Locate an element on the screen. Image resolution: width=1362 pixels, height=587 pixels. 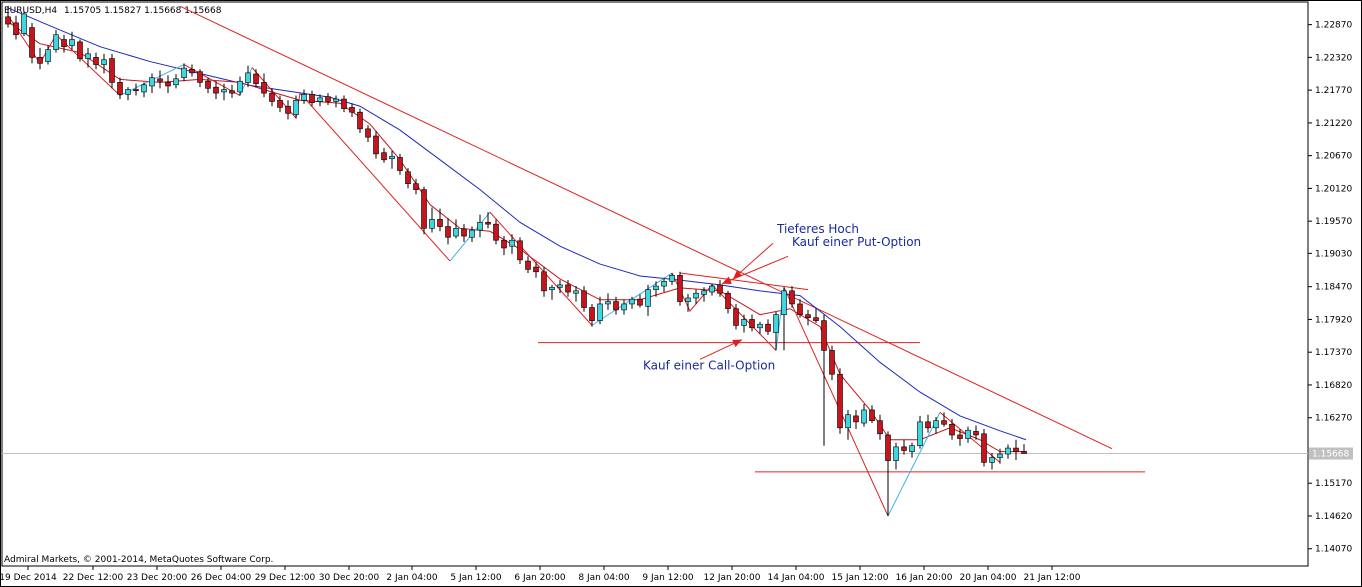
current-price-tag is located at coordinates (1331, 453).